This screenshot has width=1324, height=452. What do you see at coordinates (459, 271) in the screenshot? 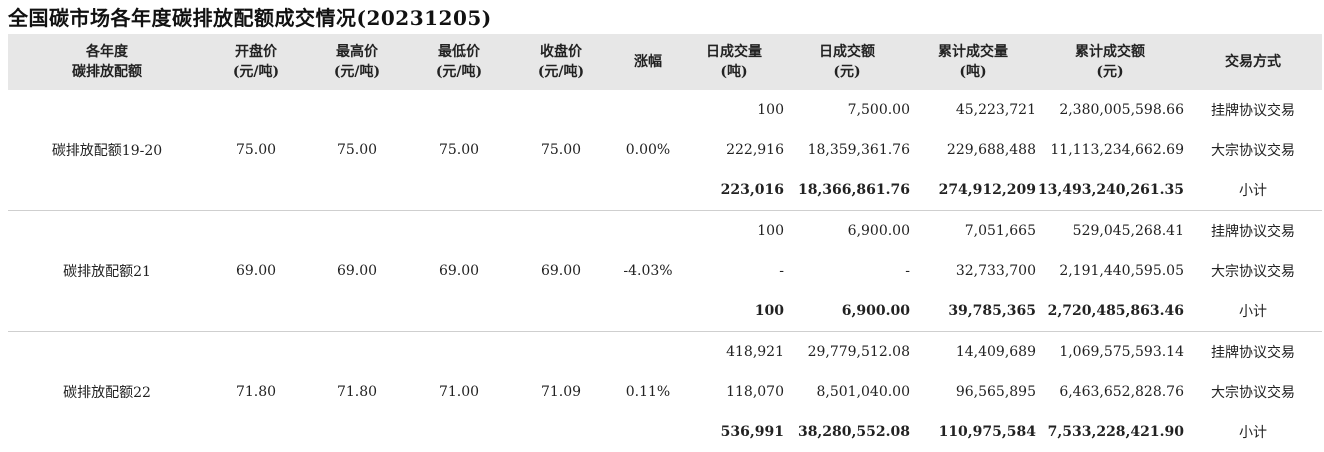
I see `low-price: 69.00` at bounding box center [459, 271].